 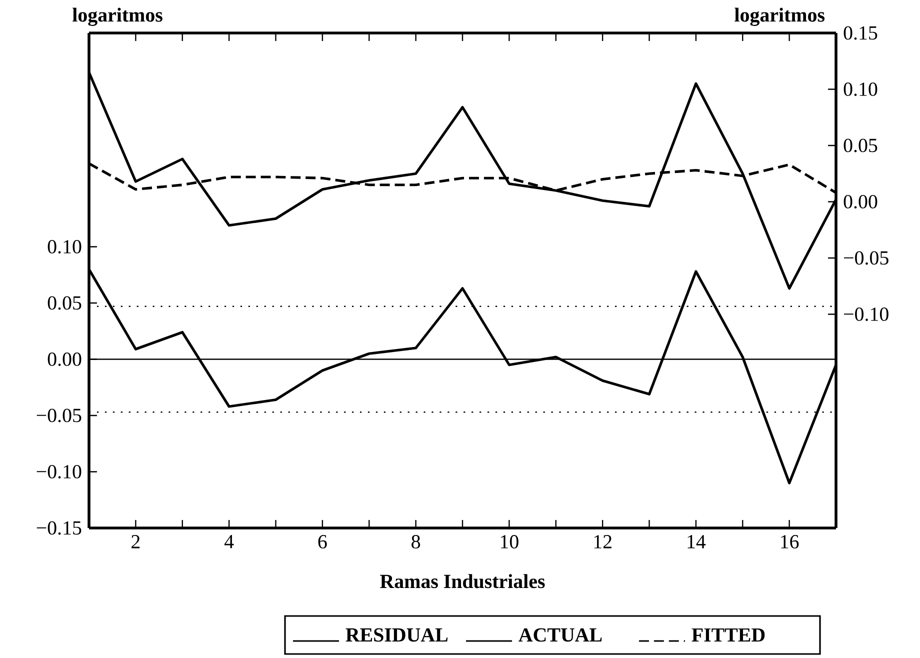 What do you see at coordinates (861, 201) in the screenshot?
I see `y2-tick-label: 0.00` at bounding box center [861, 201].